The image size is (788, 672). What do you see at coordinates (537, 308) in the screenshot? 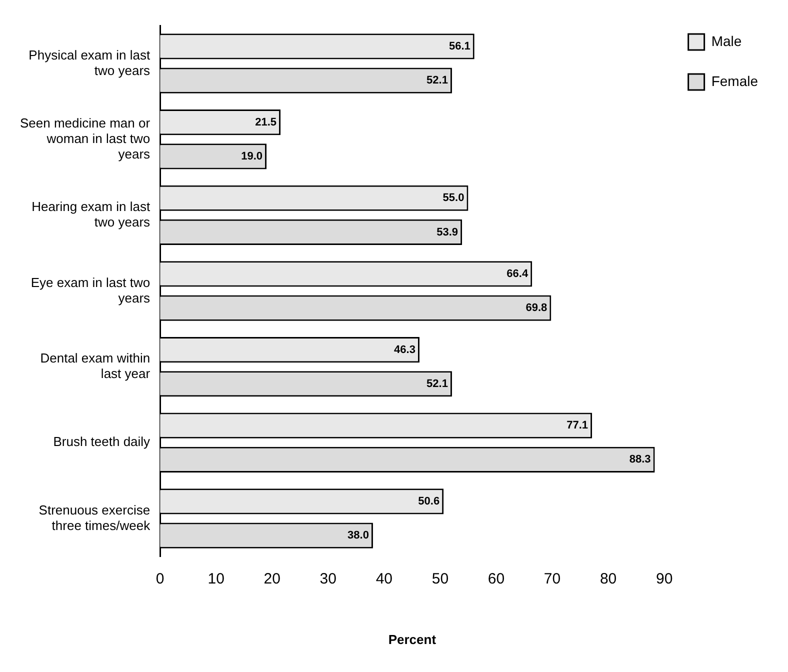
I see `data-label: 69.8` at bounding box center [537, 308].